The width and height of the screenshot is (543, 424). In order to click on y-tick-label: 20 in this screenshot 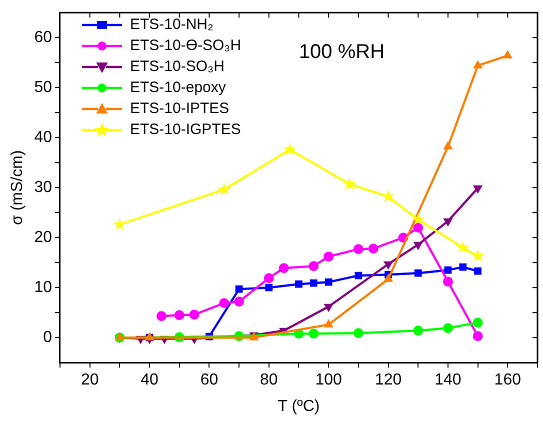, I will do `click(43, 237)`.